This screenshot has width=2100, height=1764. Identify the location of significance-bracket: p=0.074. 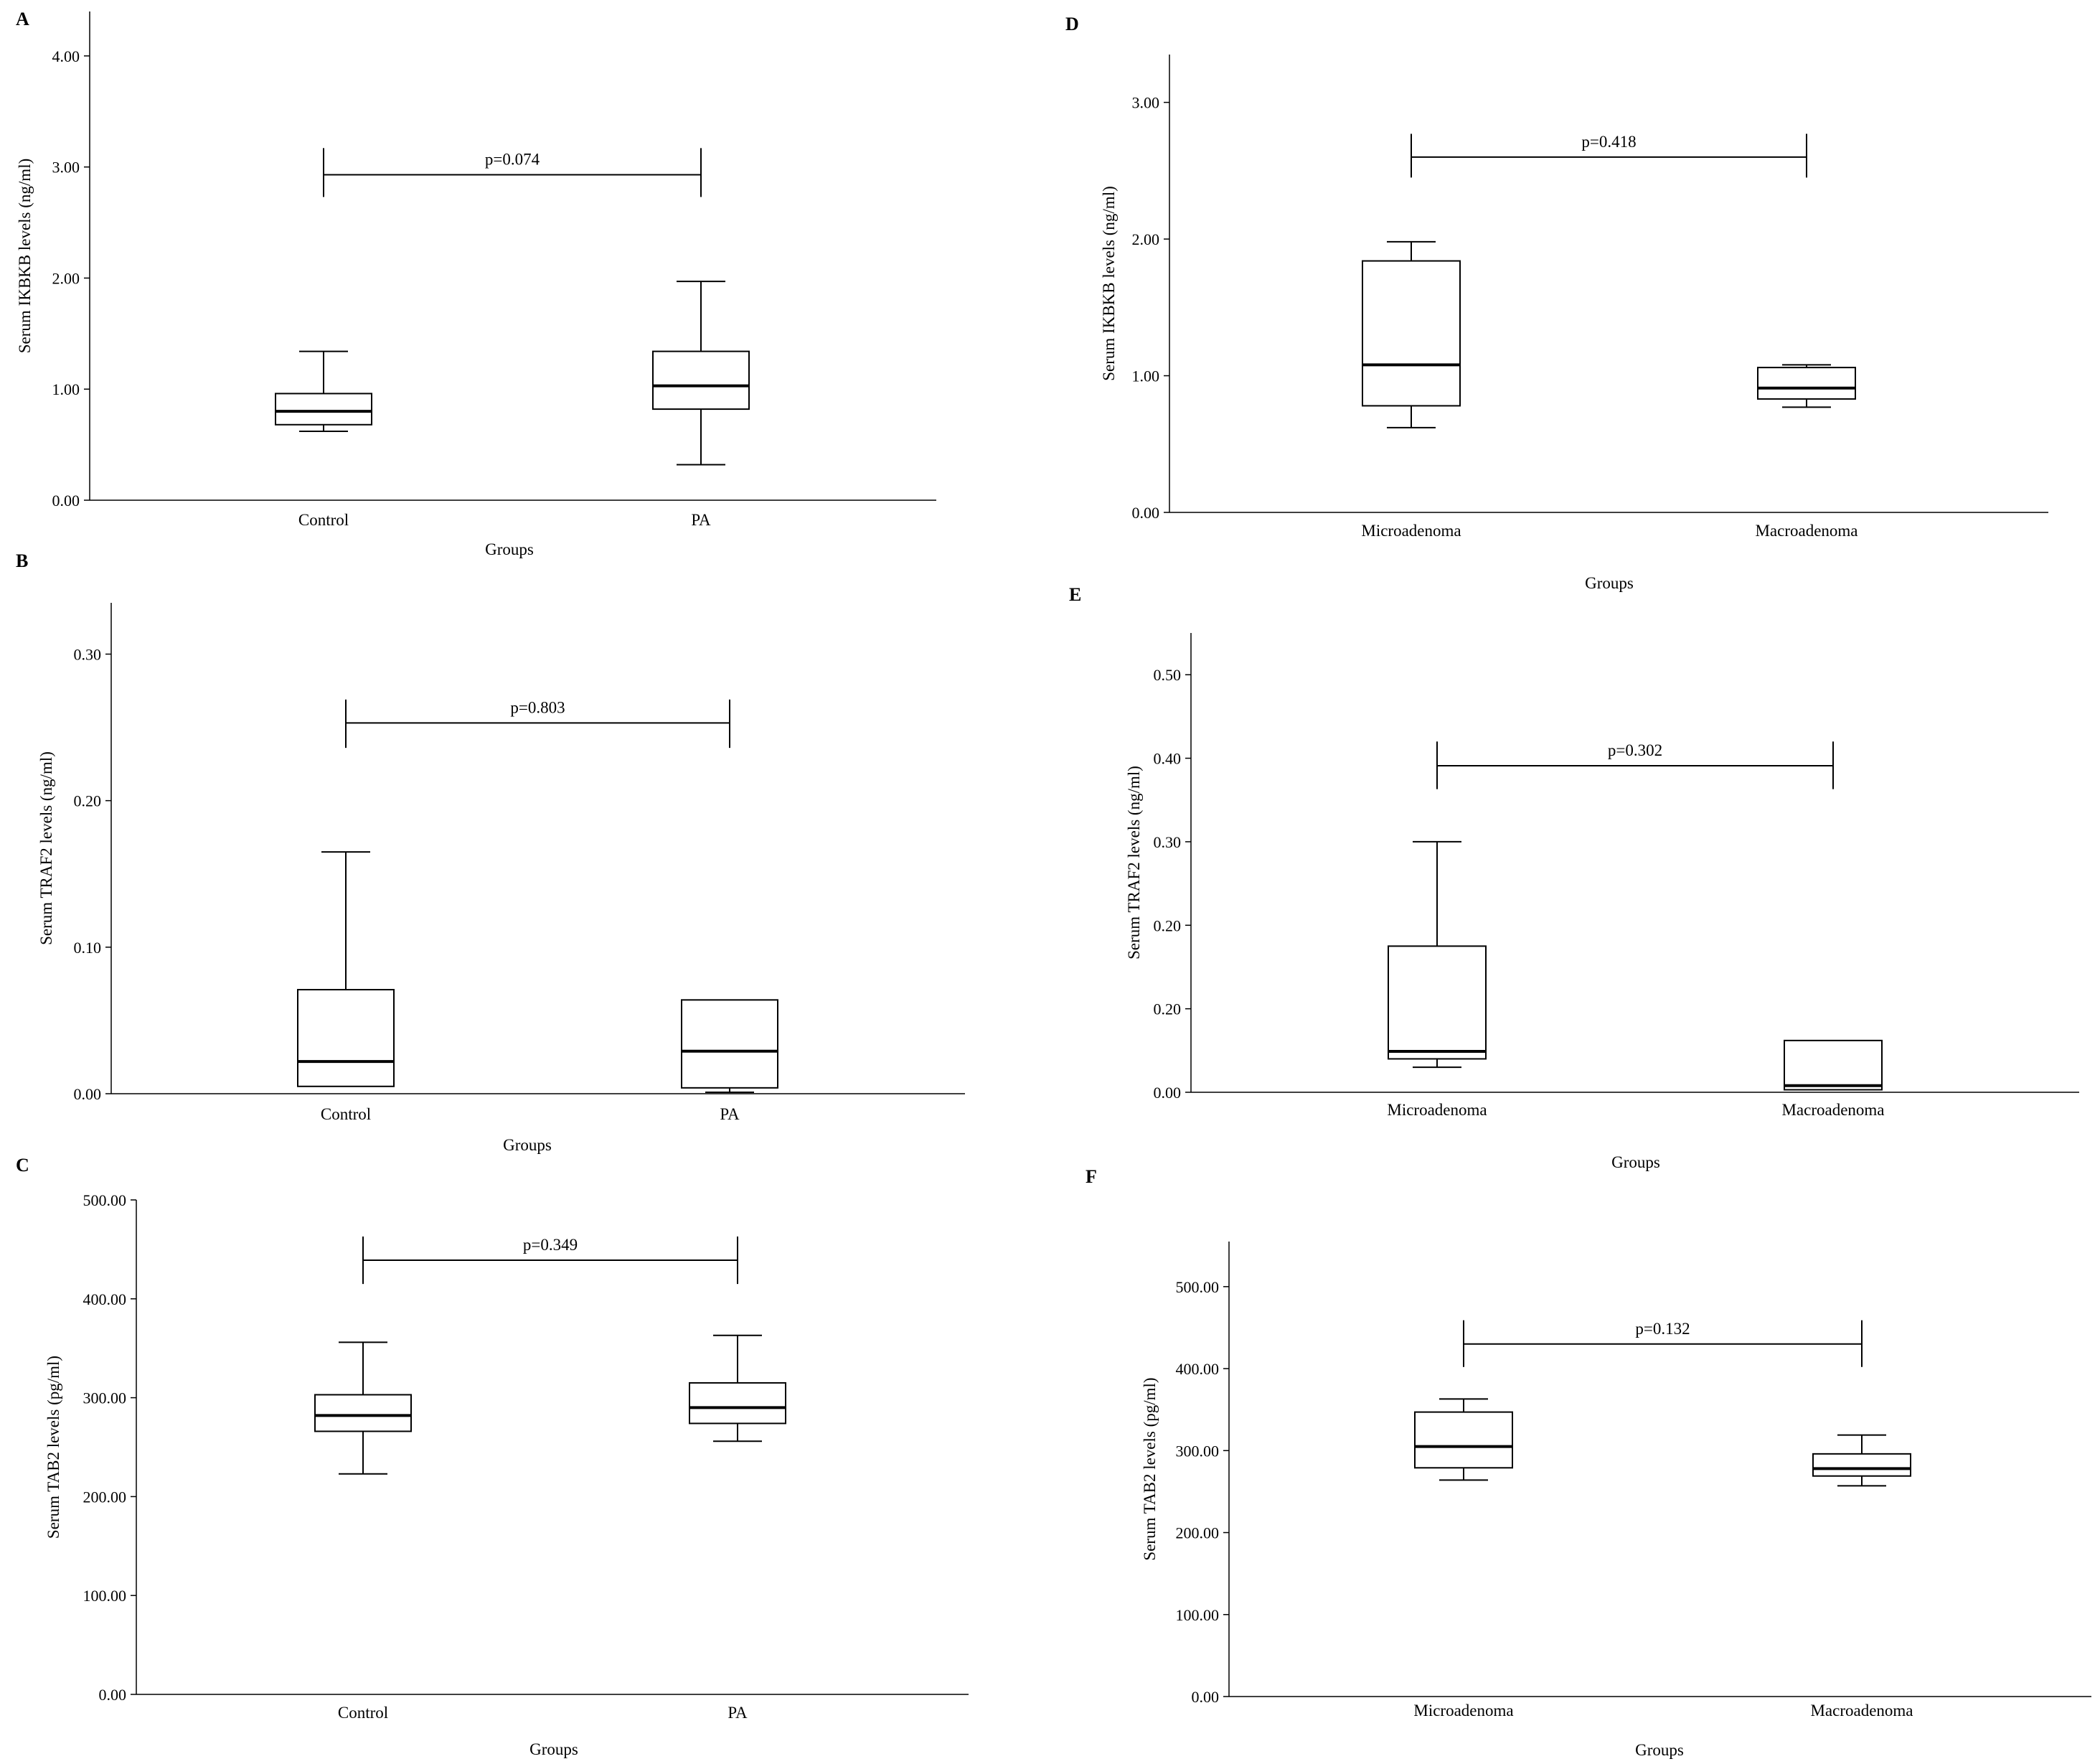
(512, 172).